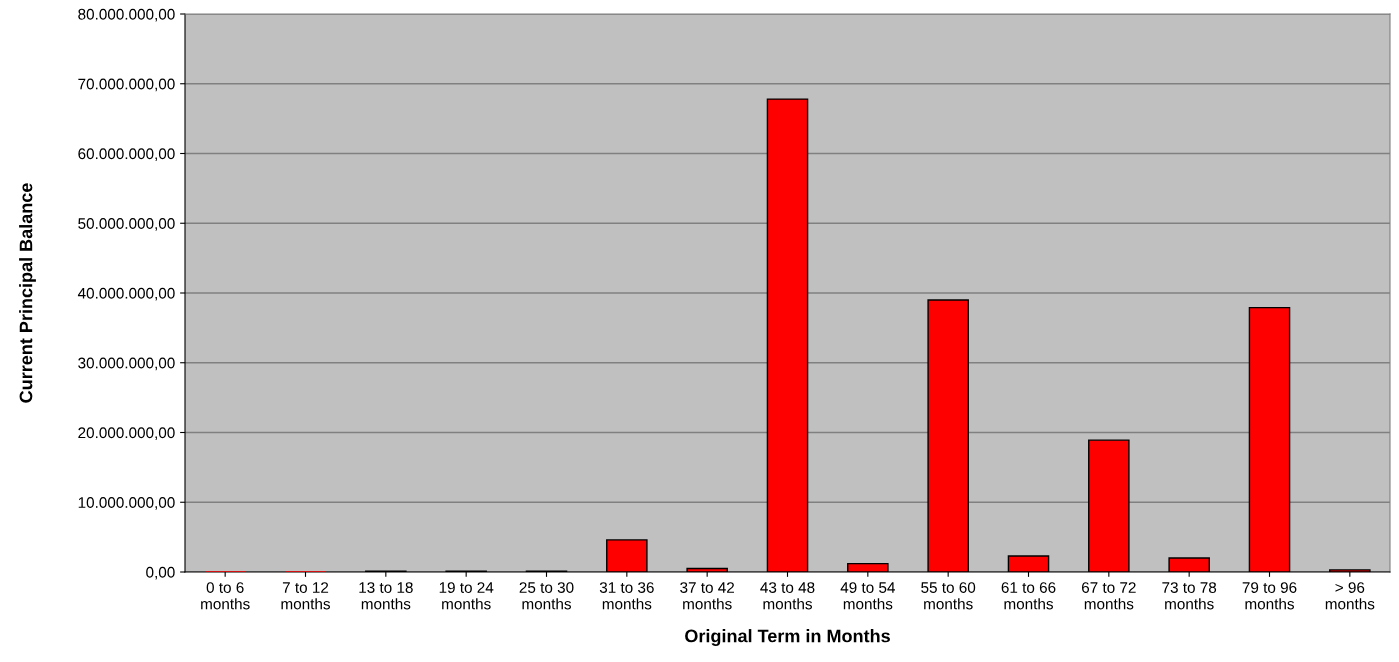  I want to click on x-tick-label: 49 to 54 months, so click(867, 596).